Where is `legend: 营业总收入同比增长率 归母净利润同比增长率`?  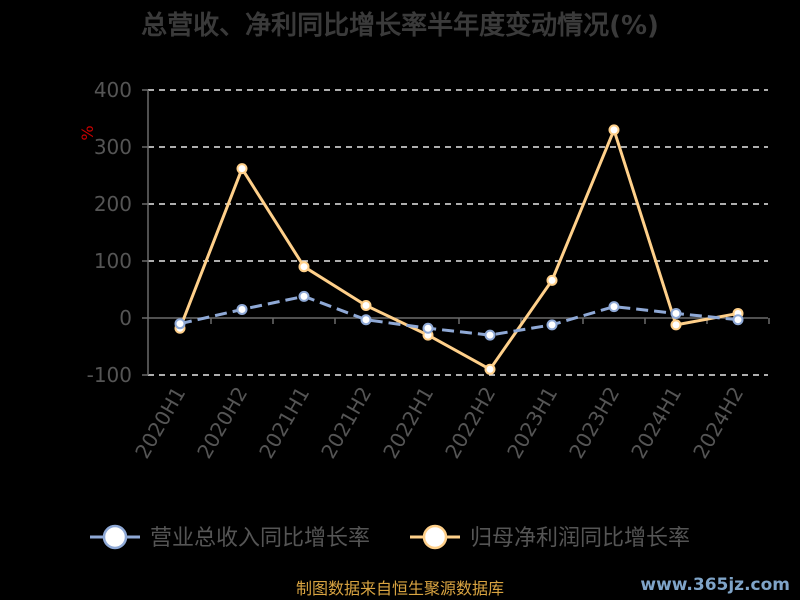 legend: 营业总收入同比增长率 归母净利润同比增长率 is located at coordinates (390, 537).